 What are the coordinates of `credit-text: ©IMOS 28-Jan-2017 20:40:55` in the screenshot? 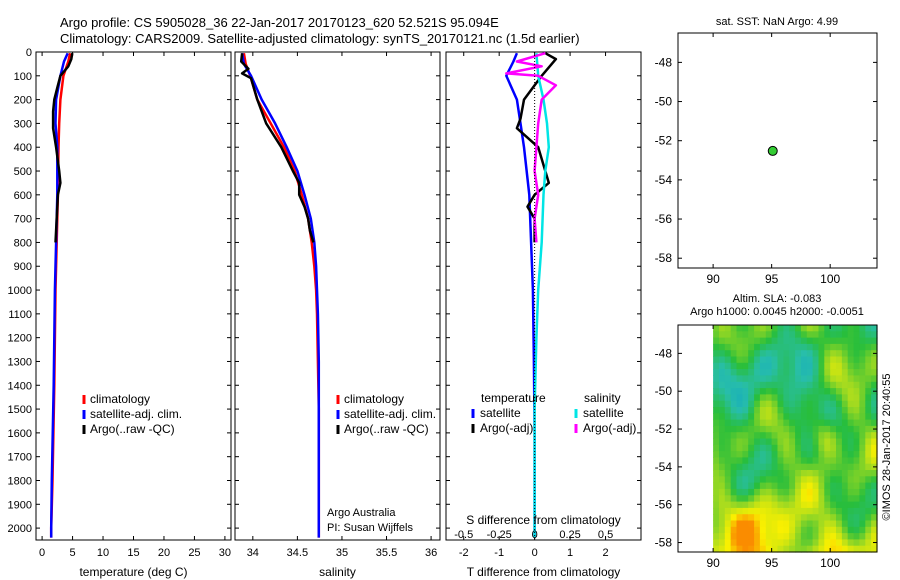 It's located at (887, 447).